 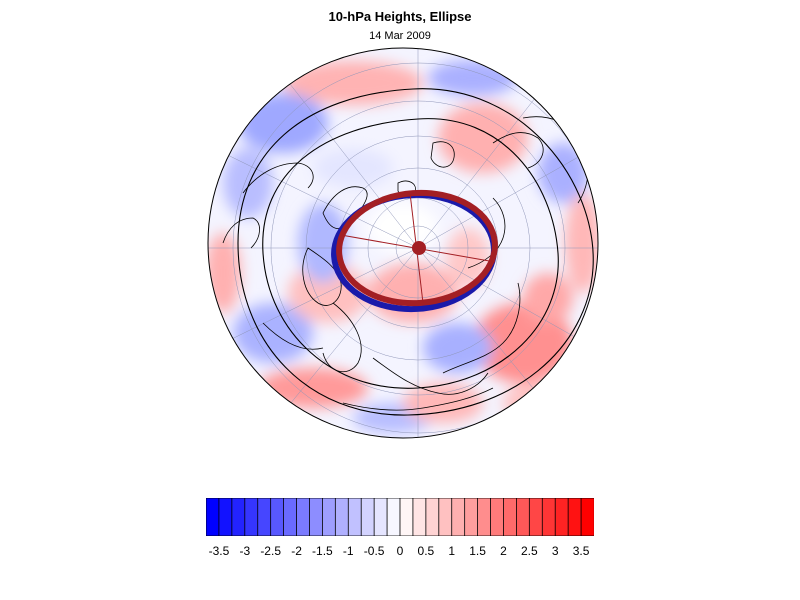 What do you see at coordinates (452, 551) in the screenshot?
I see `colorbar-tick-label: 1` at bounding box center [452, 551].